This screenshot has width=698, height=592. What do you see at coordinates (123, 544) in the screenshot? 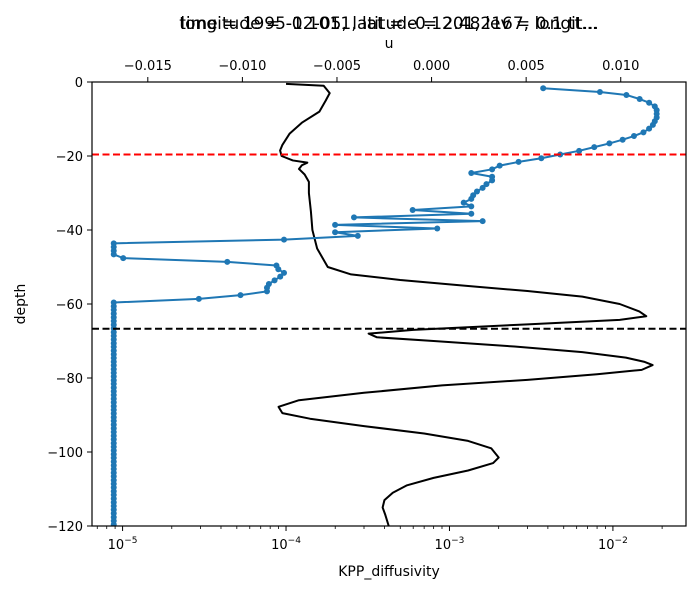
I see `x-bottom-tick-label-0: 10⁻⁵` at bounding box center [123, 544].